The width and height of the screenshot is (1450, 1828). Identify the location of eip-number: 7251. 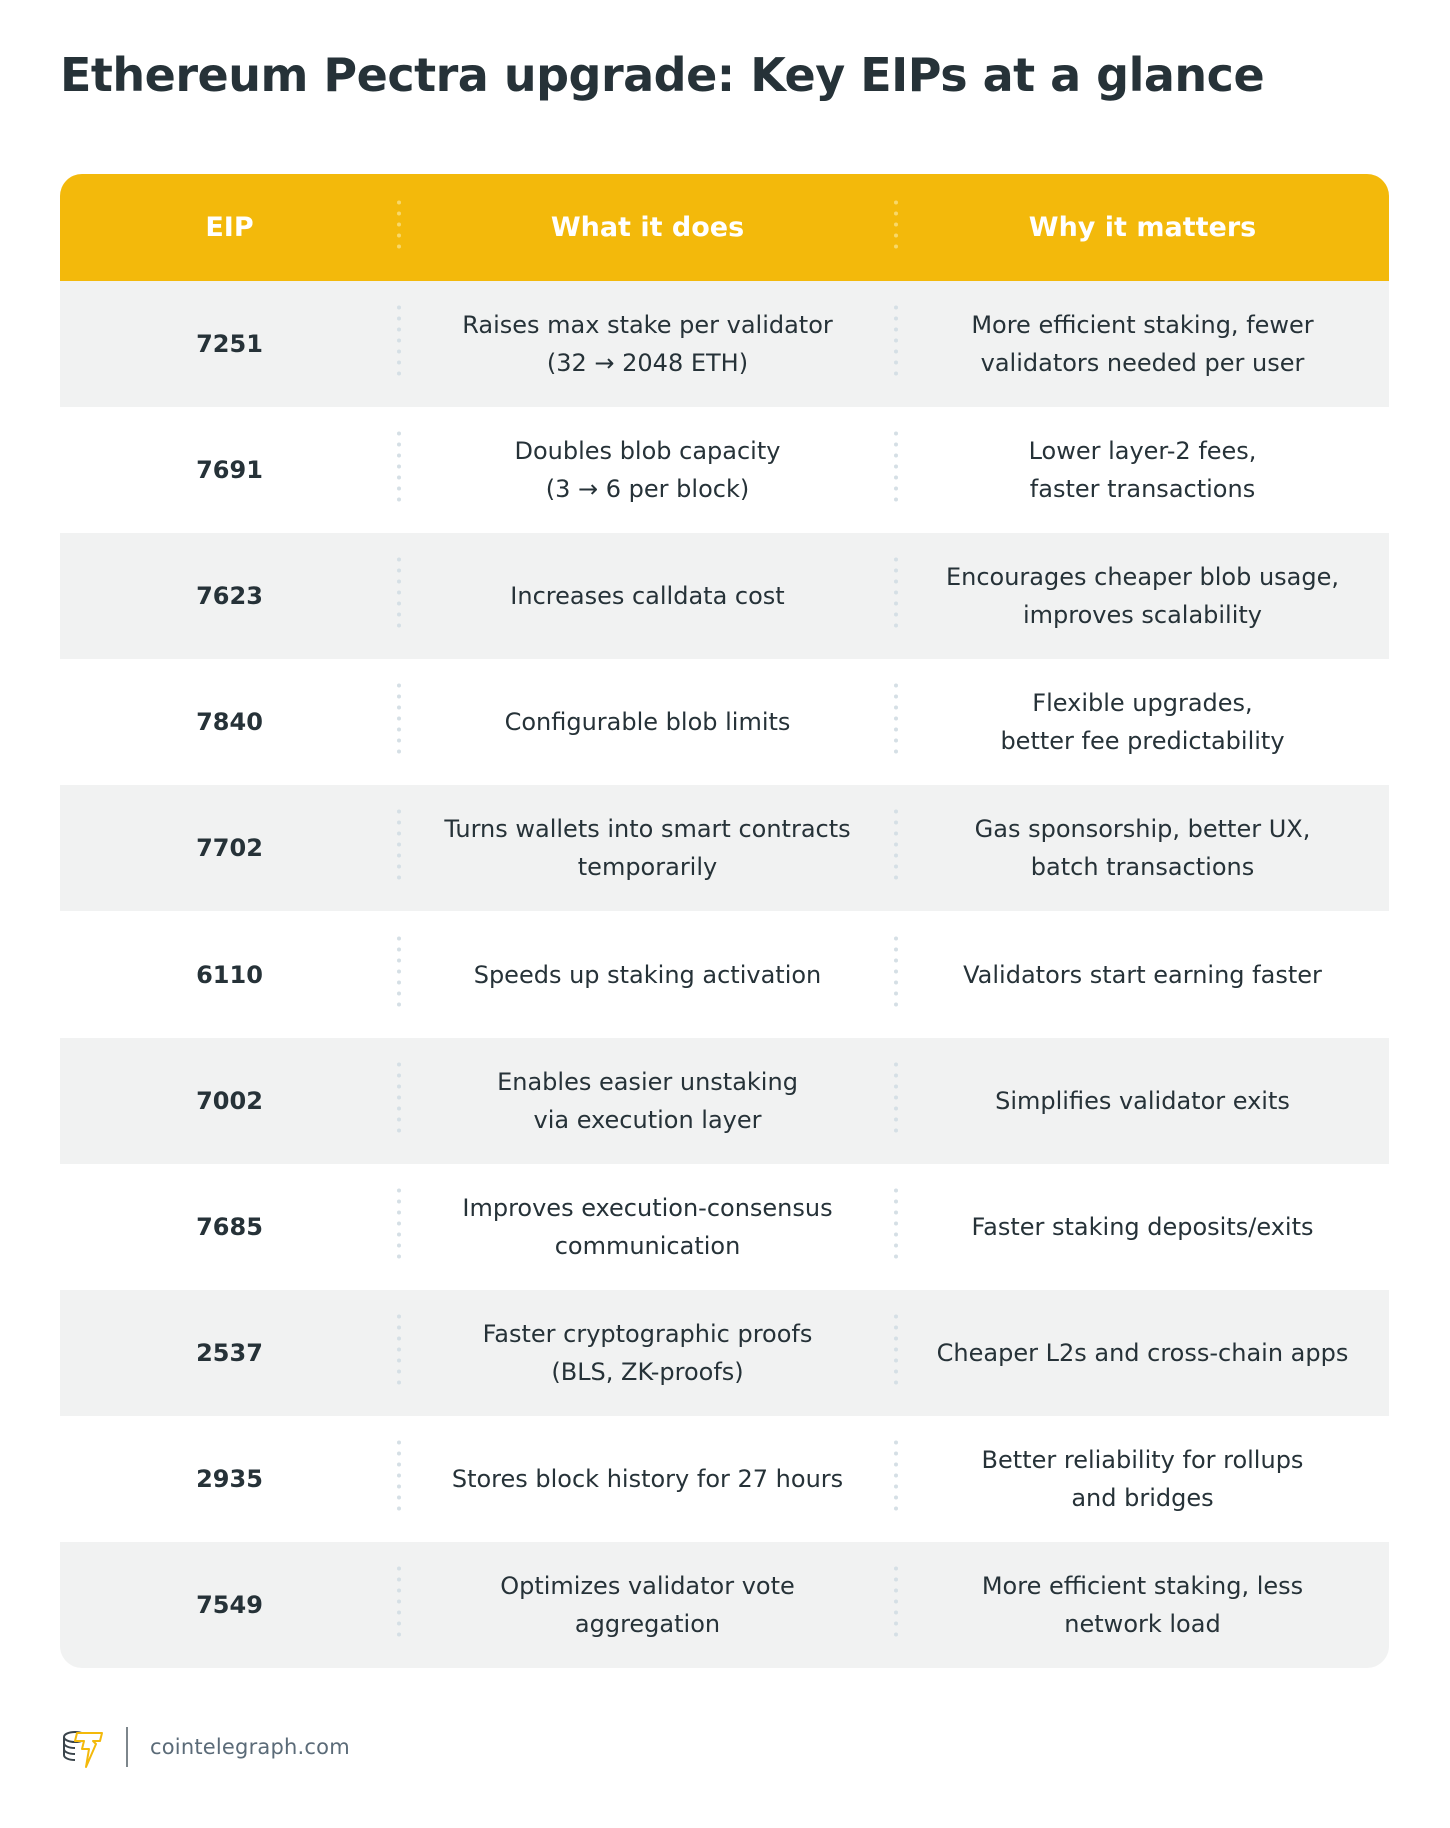
(229, 344).